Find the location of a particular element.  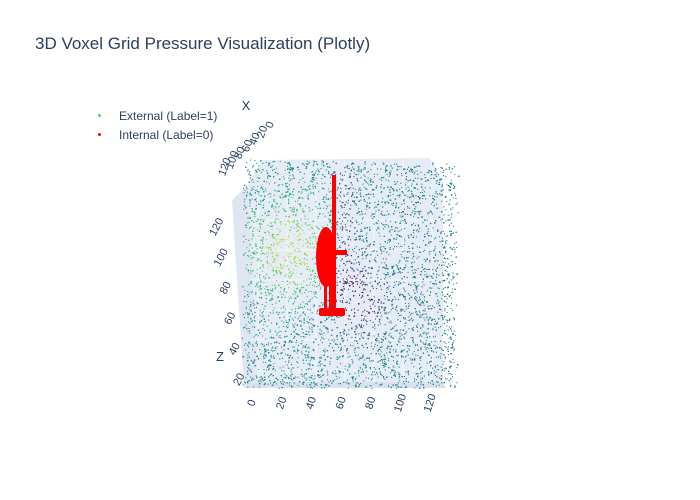

legend-item-internal: Internal (Label=0) is located at coordinates (154, 134).